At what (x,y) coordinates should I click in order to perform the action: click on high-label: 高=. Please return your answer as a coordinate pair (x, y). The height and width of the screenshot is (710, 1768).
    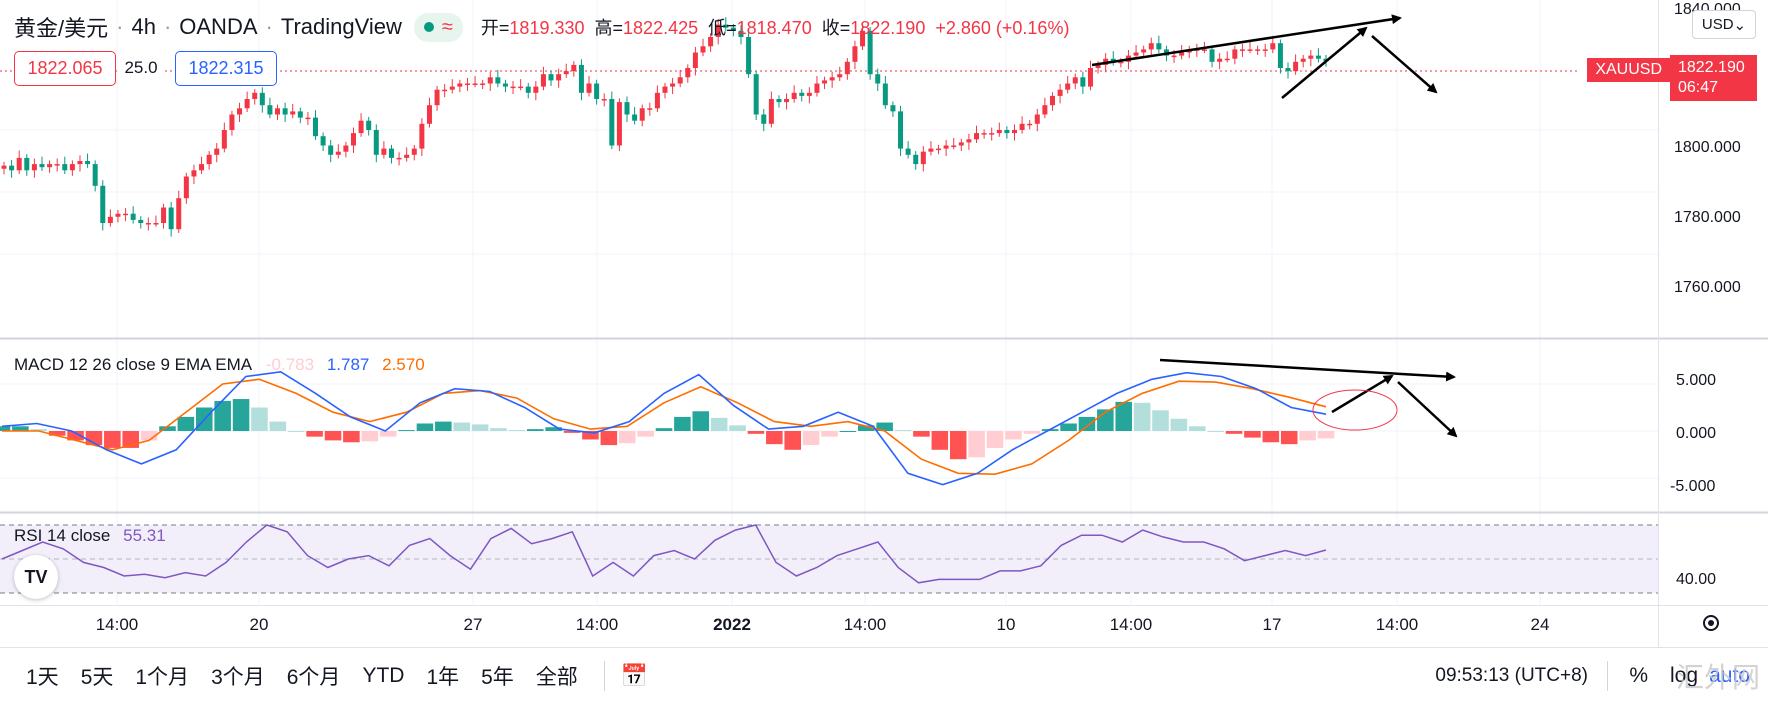
    Looking at the image, I should click on (609, 28).